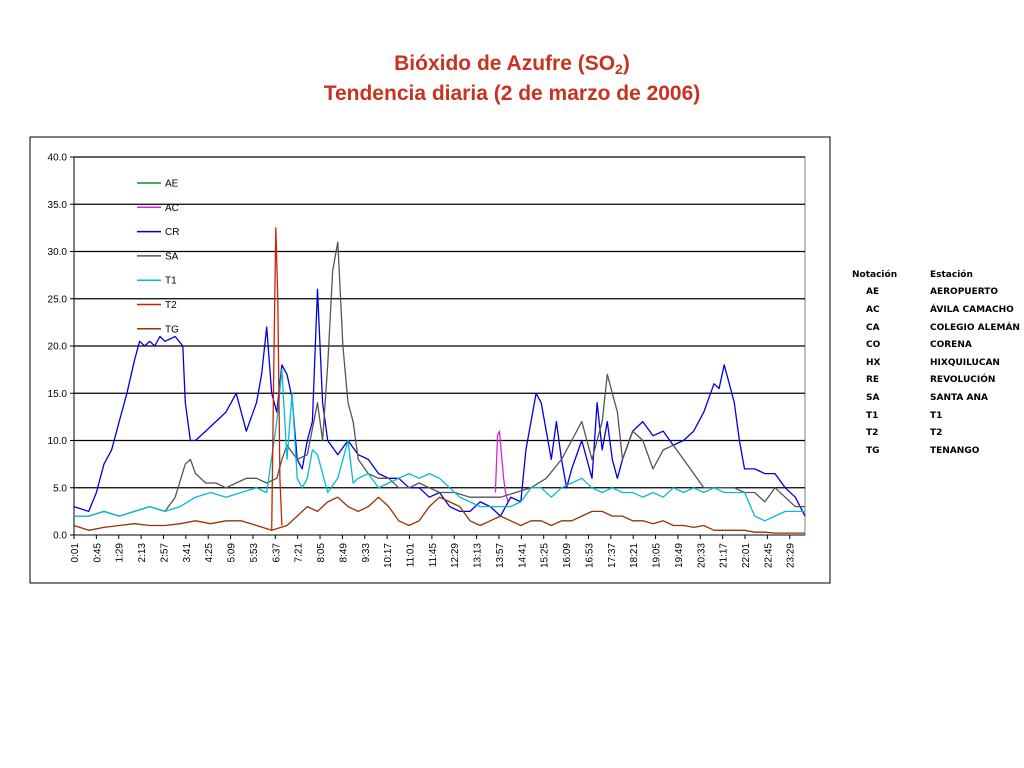 The width and height of the screenshot is (1024, 768). Describe the element at coordinates (158, 257) in the screenshot. I see `chart-legend: AE AC CR SA T1 T2 TG` at that location.